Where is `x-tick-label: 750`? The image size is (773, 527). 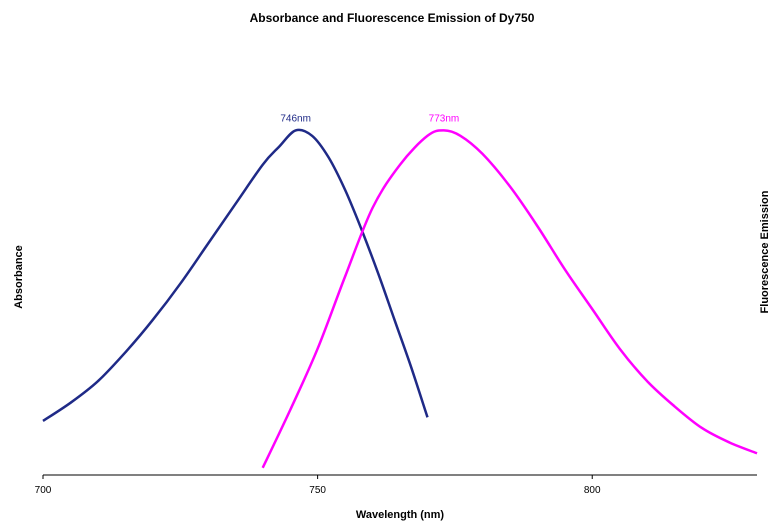
x-tick-label: 750 is located at coordinates (317, 490).